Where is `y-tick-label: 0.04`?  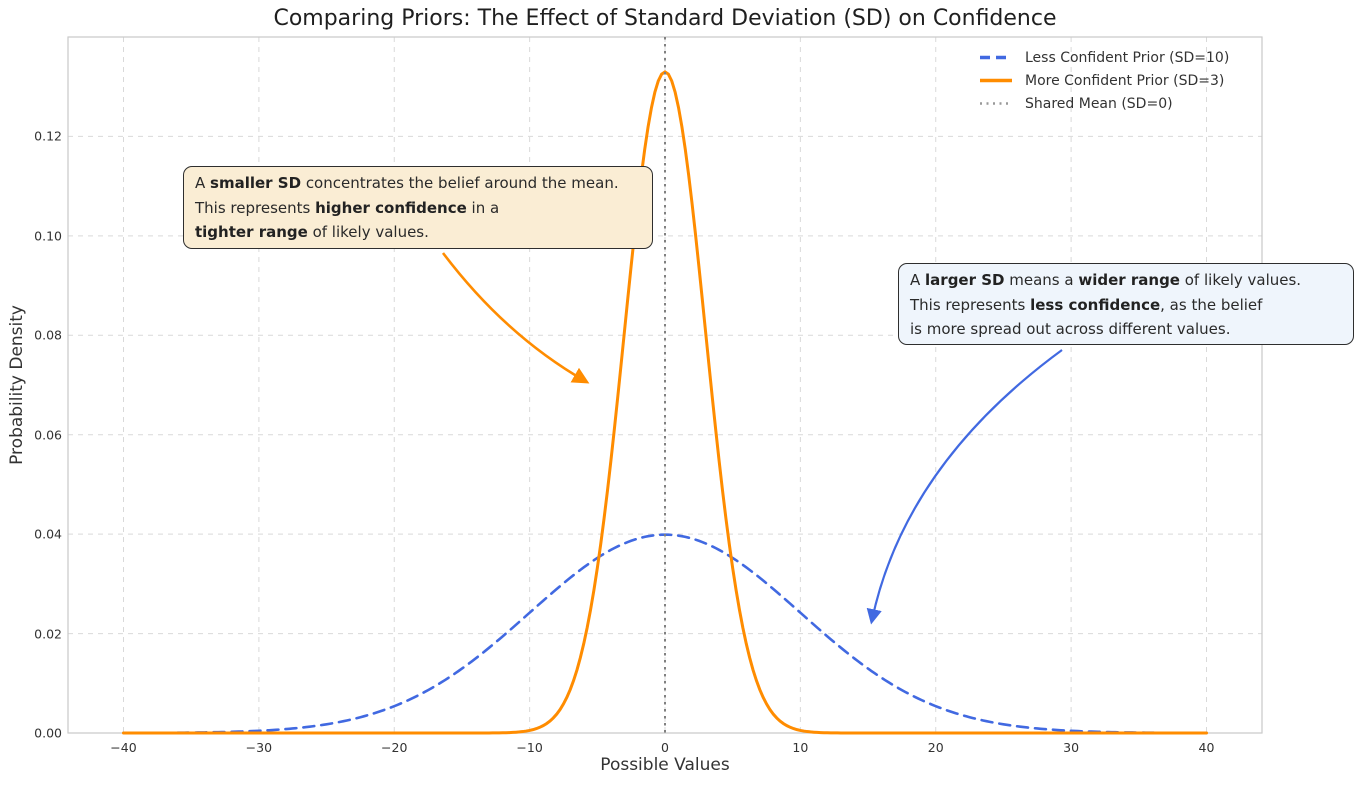
y-tick-label: 0.04 is located at coordinates (48, 534).